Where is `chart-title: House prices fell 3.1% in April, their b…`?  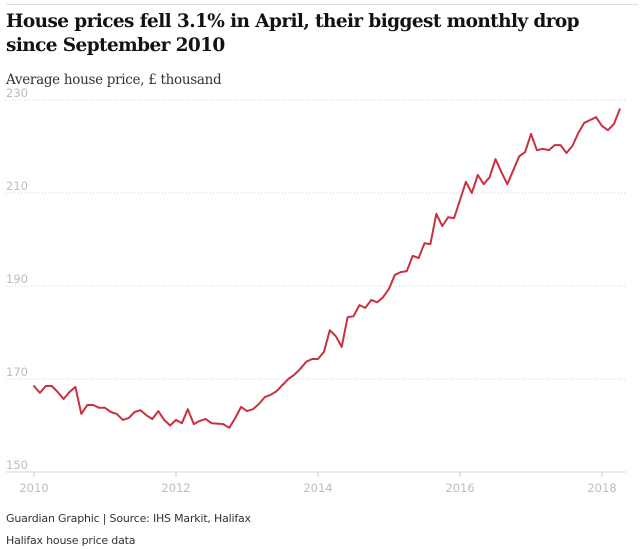
chart-title: House prices fell 3.1% in April, their b… is located at coordinates (293, 33).